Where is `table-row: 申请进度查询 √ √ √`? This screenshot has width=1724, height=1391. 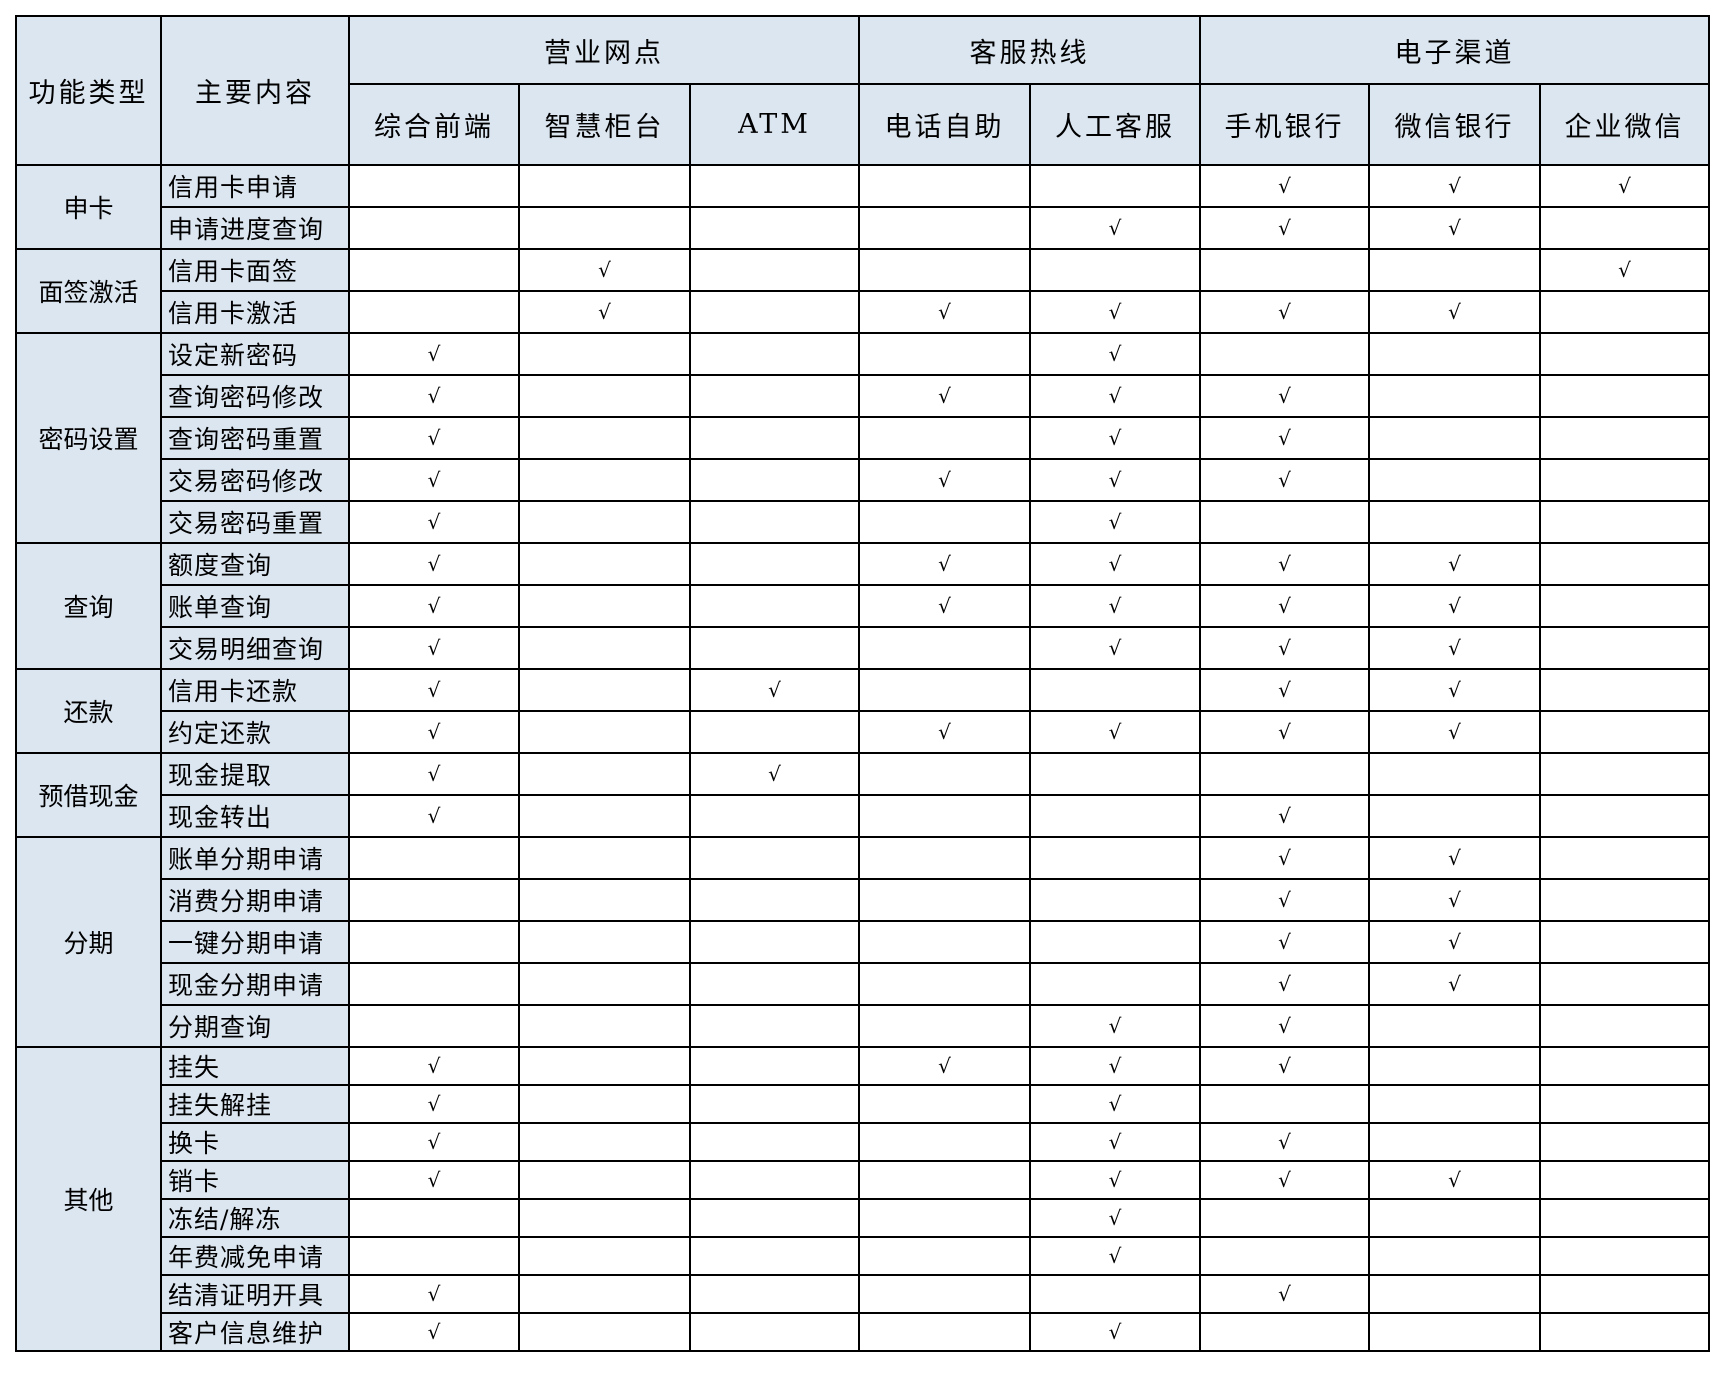 table-row: 申请进度查询 √ √ √ is located at coordinates (863, 228).